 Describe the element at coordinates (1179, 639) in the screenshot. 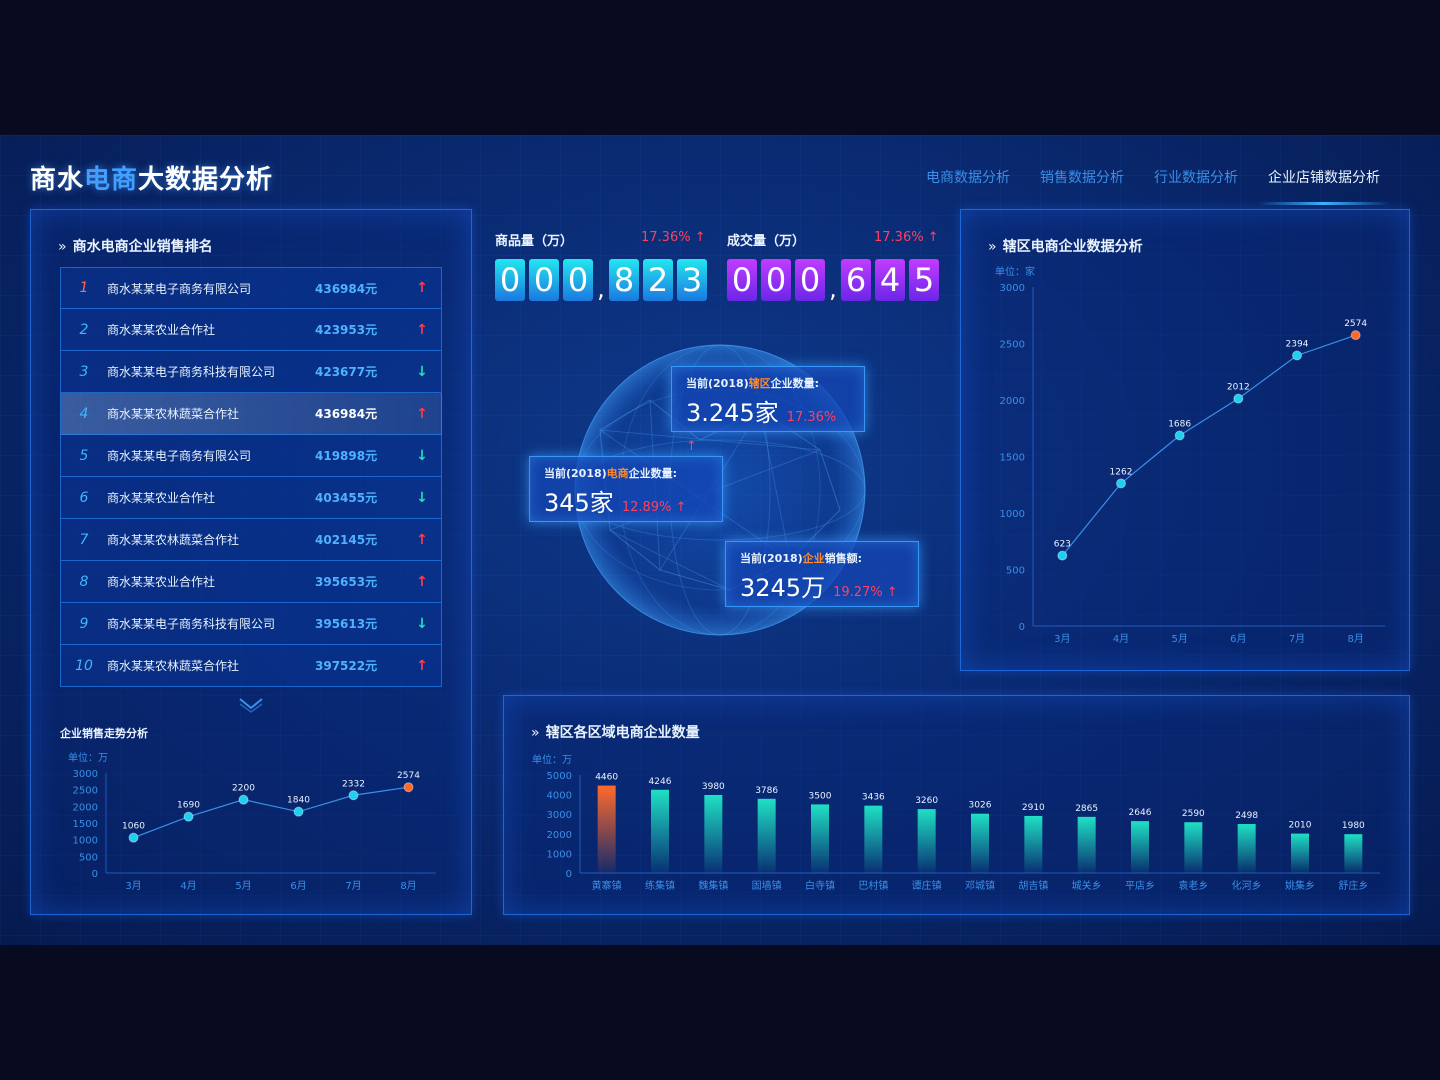

I see `x-tick-label: 5月` at that location.